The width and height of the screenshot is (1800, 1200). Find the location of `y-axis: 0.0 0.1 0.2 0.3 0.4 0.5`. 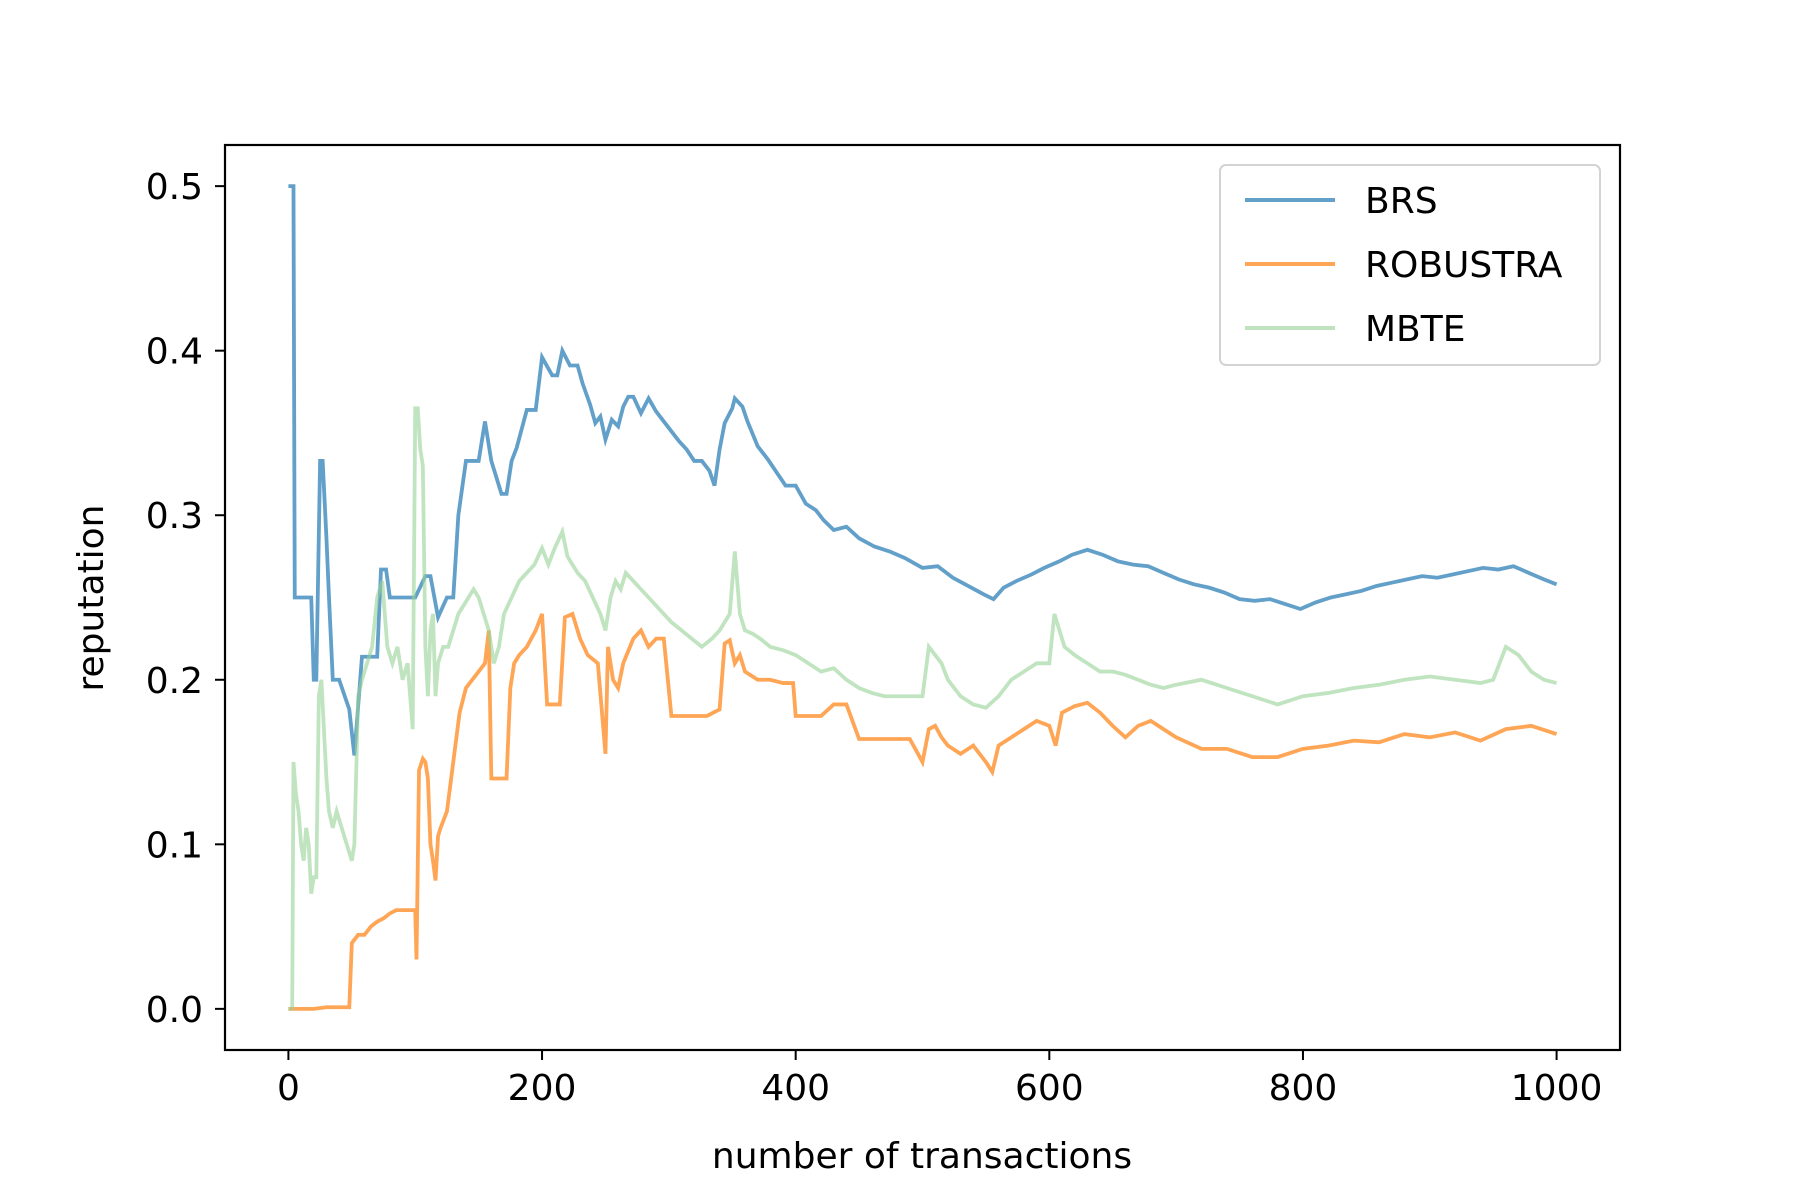

y-axis: 0.0 0.1 0.2 0.3 0.4 0.5 is located at coordinates (185, 599).